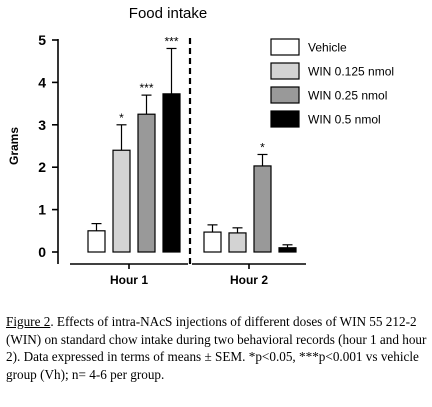  Describe the element at coordinates (42, 125) in the screenshot. I see `y-tick-label: 3` at that location.